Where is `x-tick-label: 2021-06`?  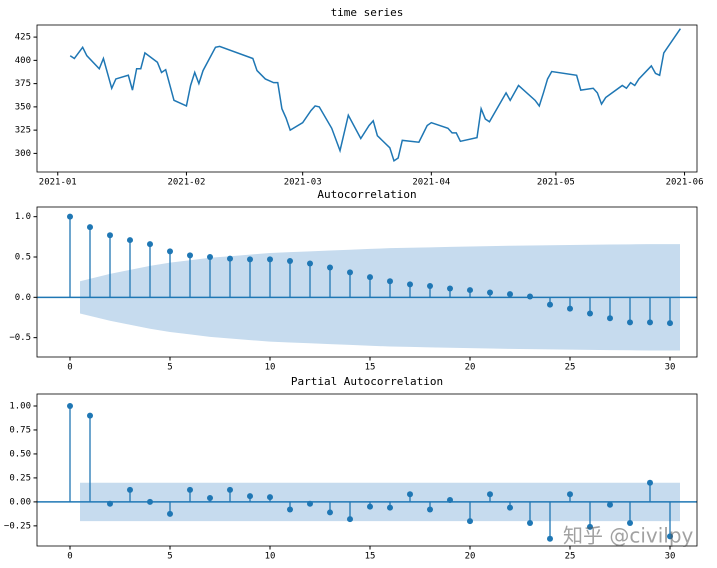 x-tick-label: 2021-06 is located at coordinates (685, 183).